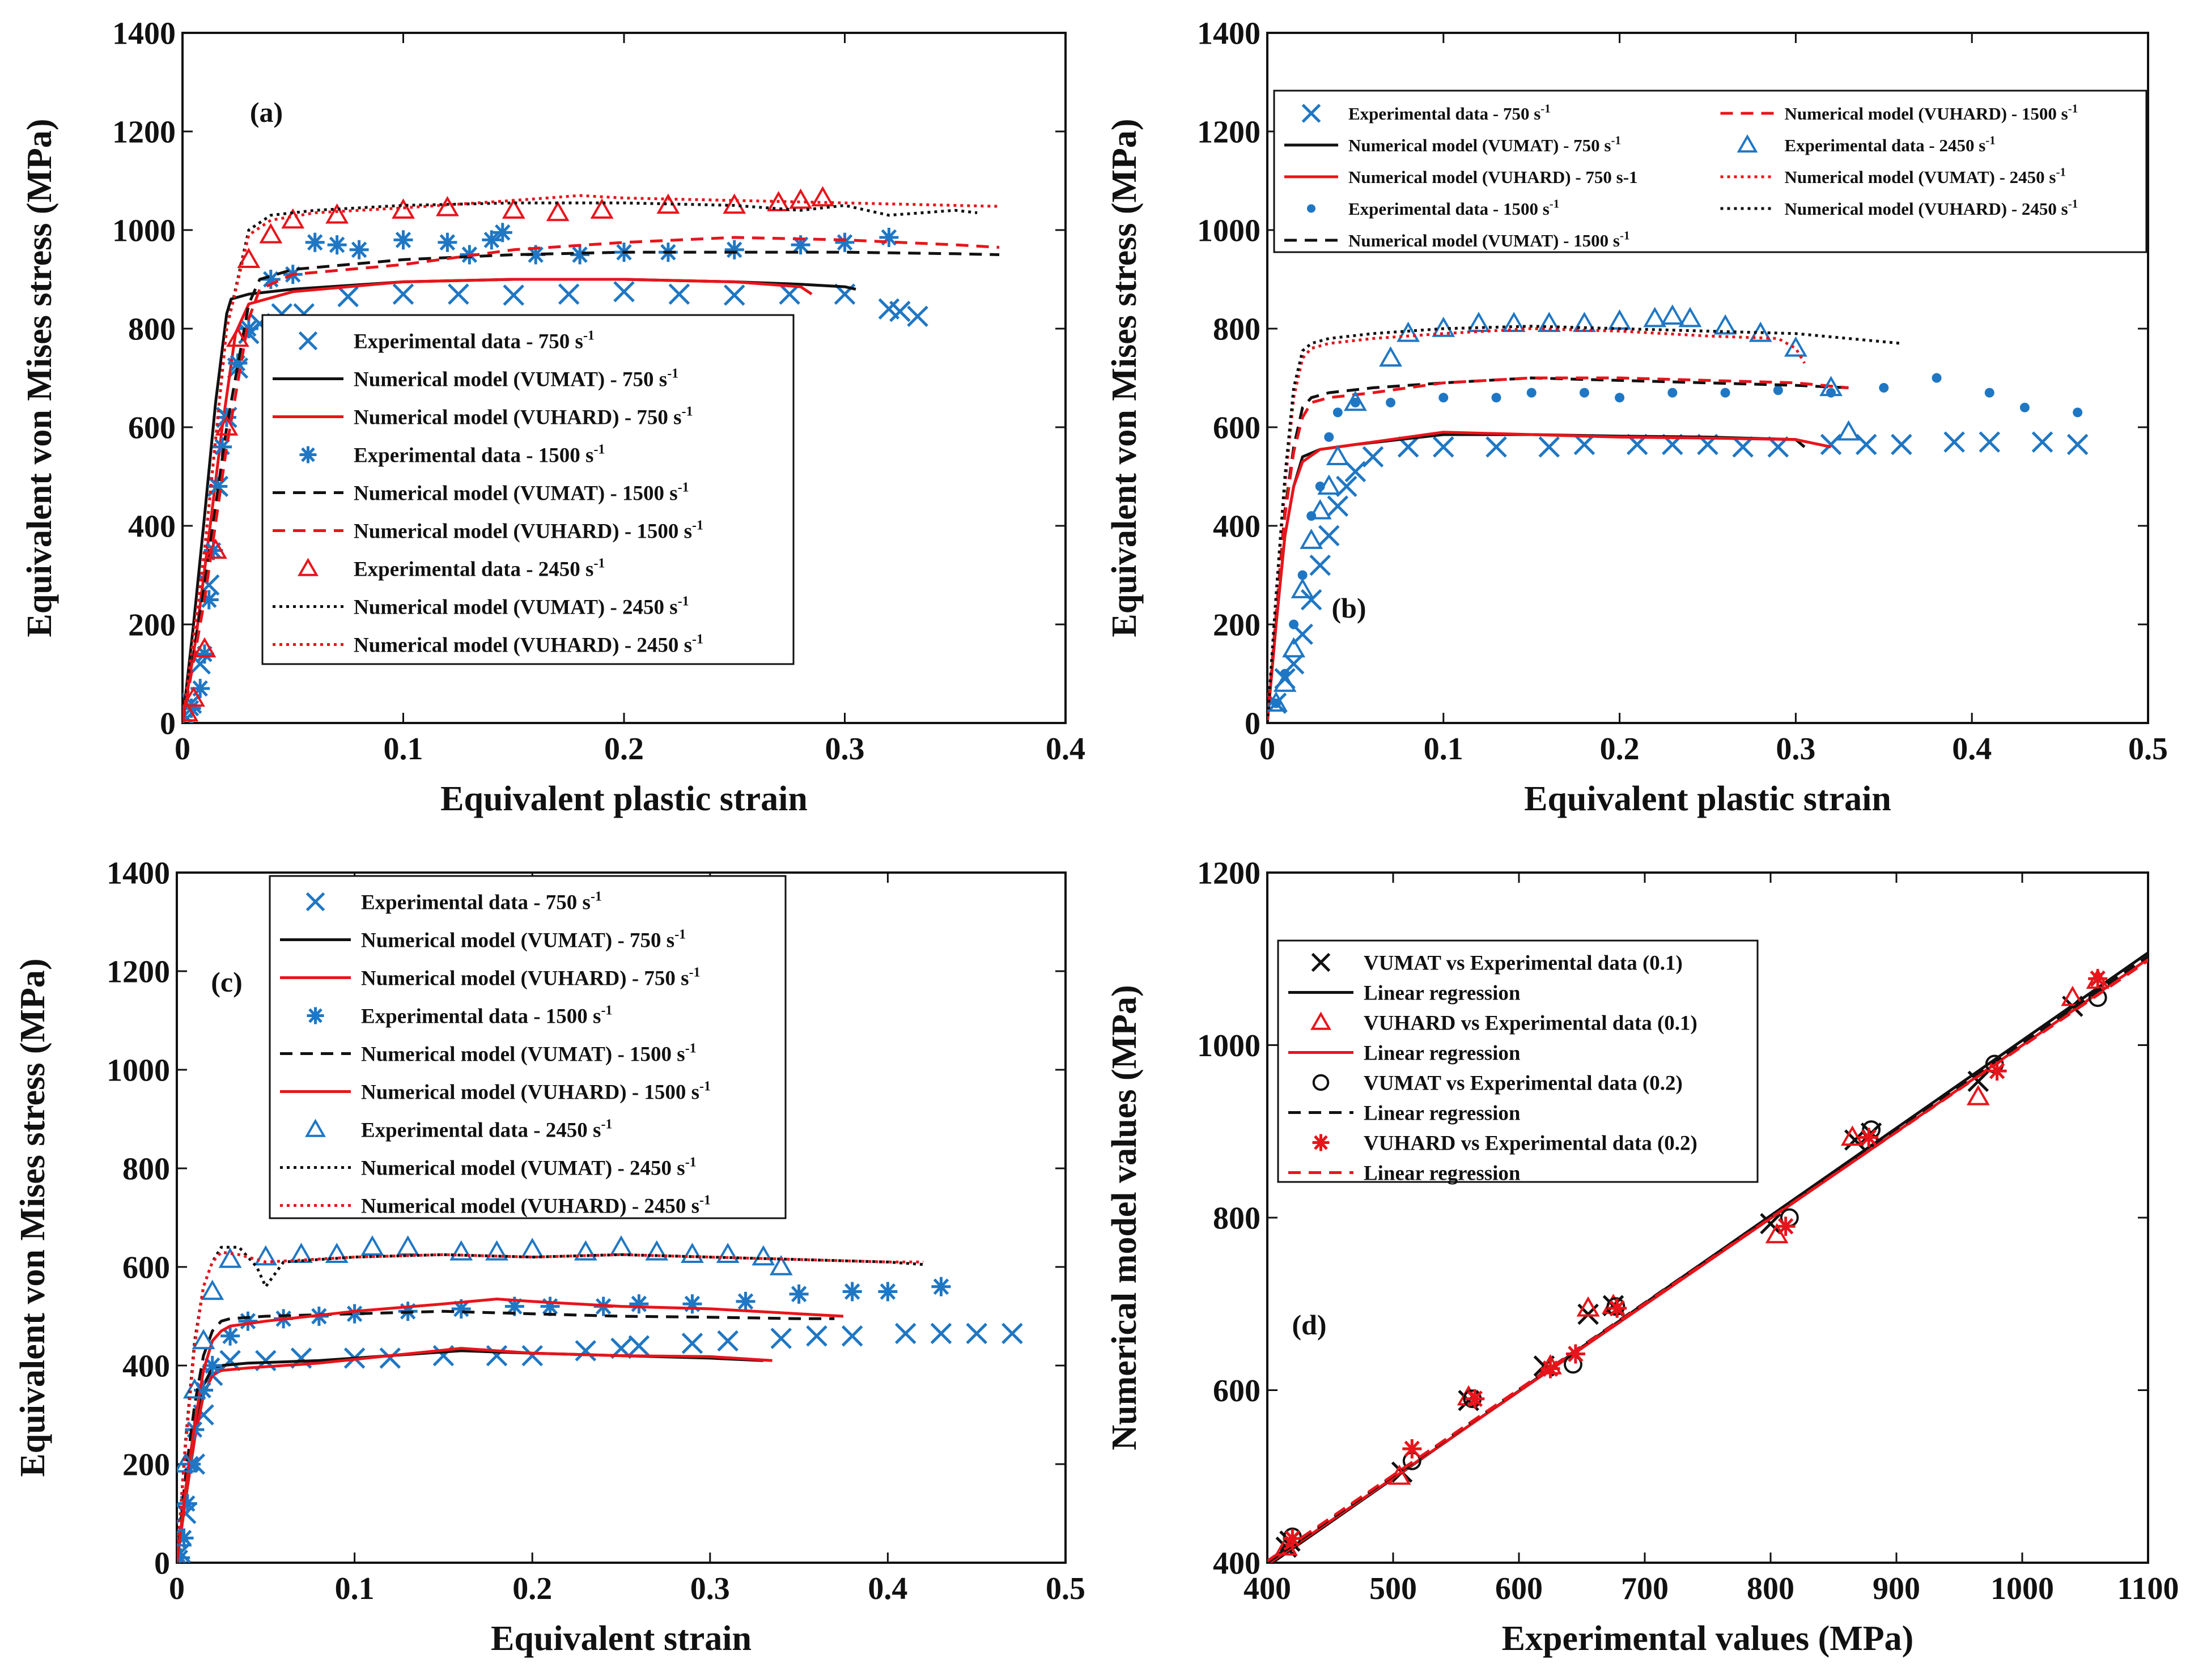 This screenshot has width=2207, height=1680. I want to click on legend-label-sup-b-8: -1, so click(2073, 203).